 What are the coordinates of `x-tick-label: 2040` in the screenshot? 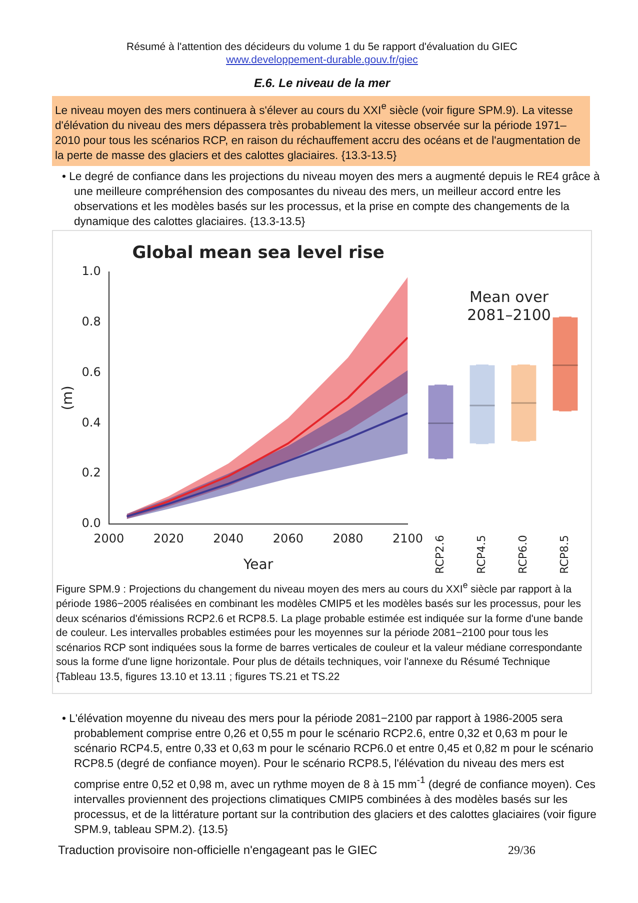 It's located at (228, 538).